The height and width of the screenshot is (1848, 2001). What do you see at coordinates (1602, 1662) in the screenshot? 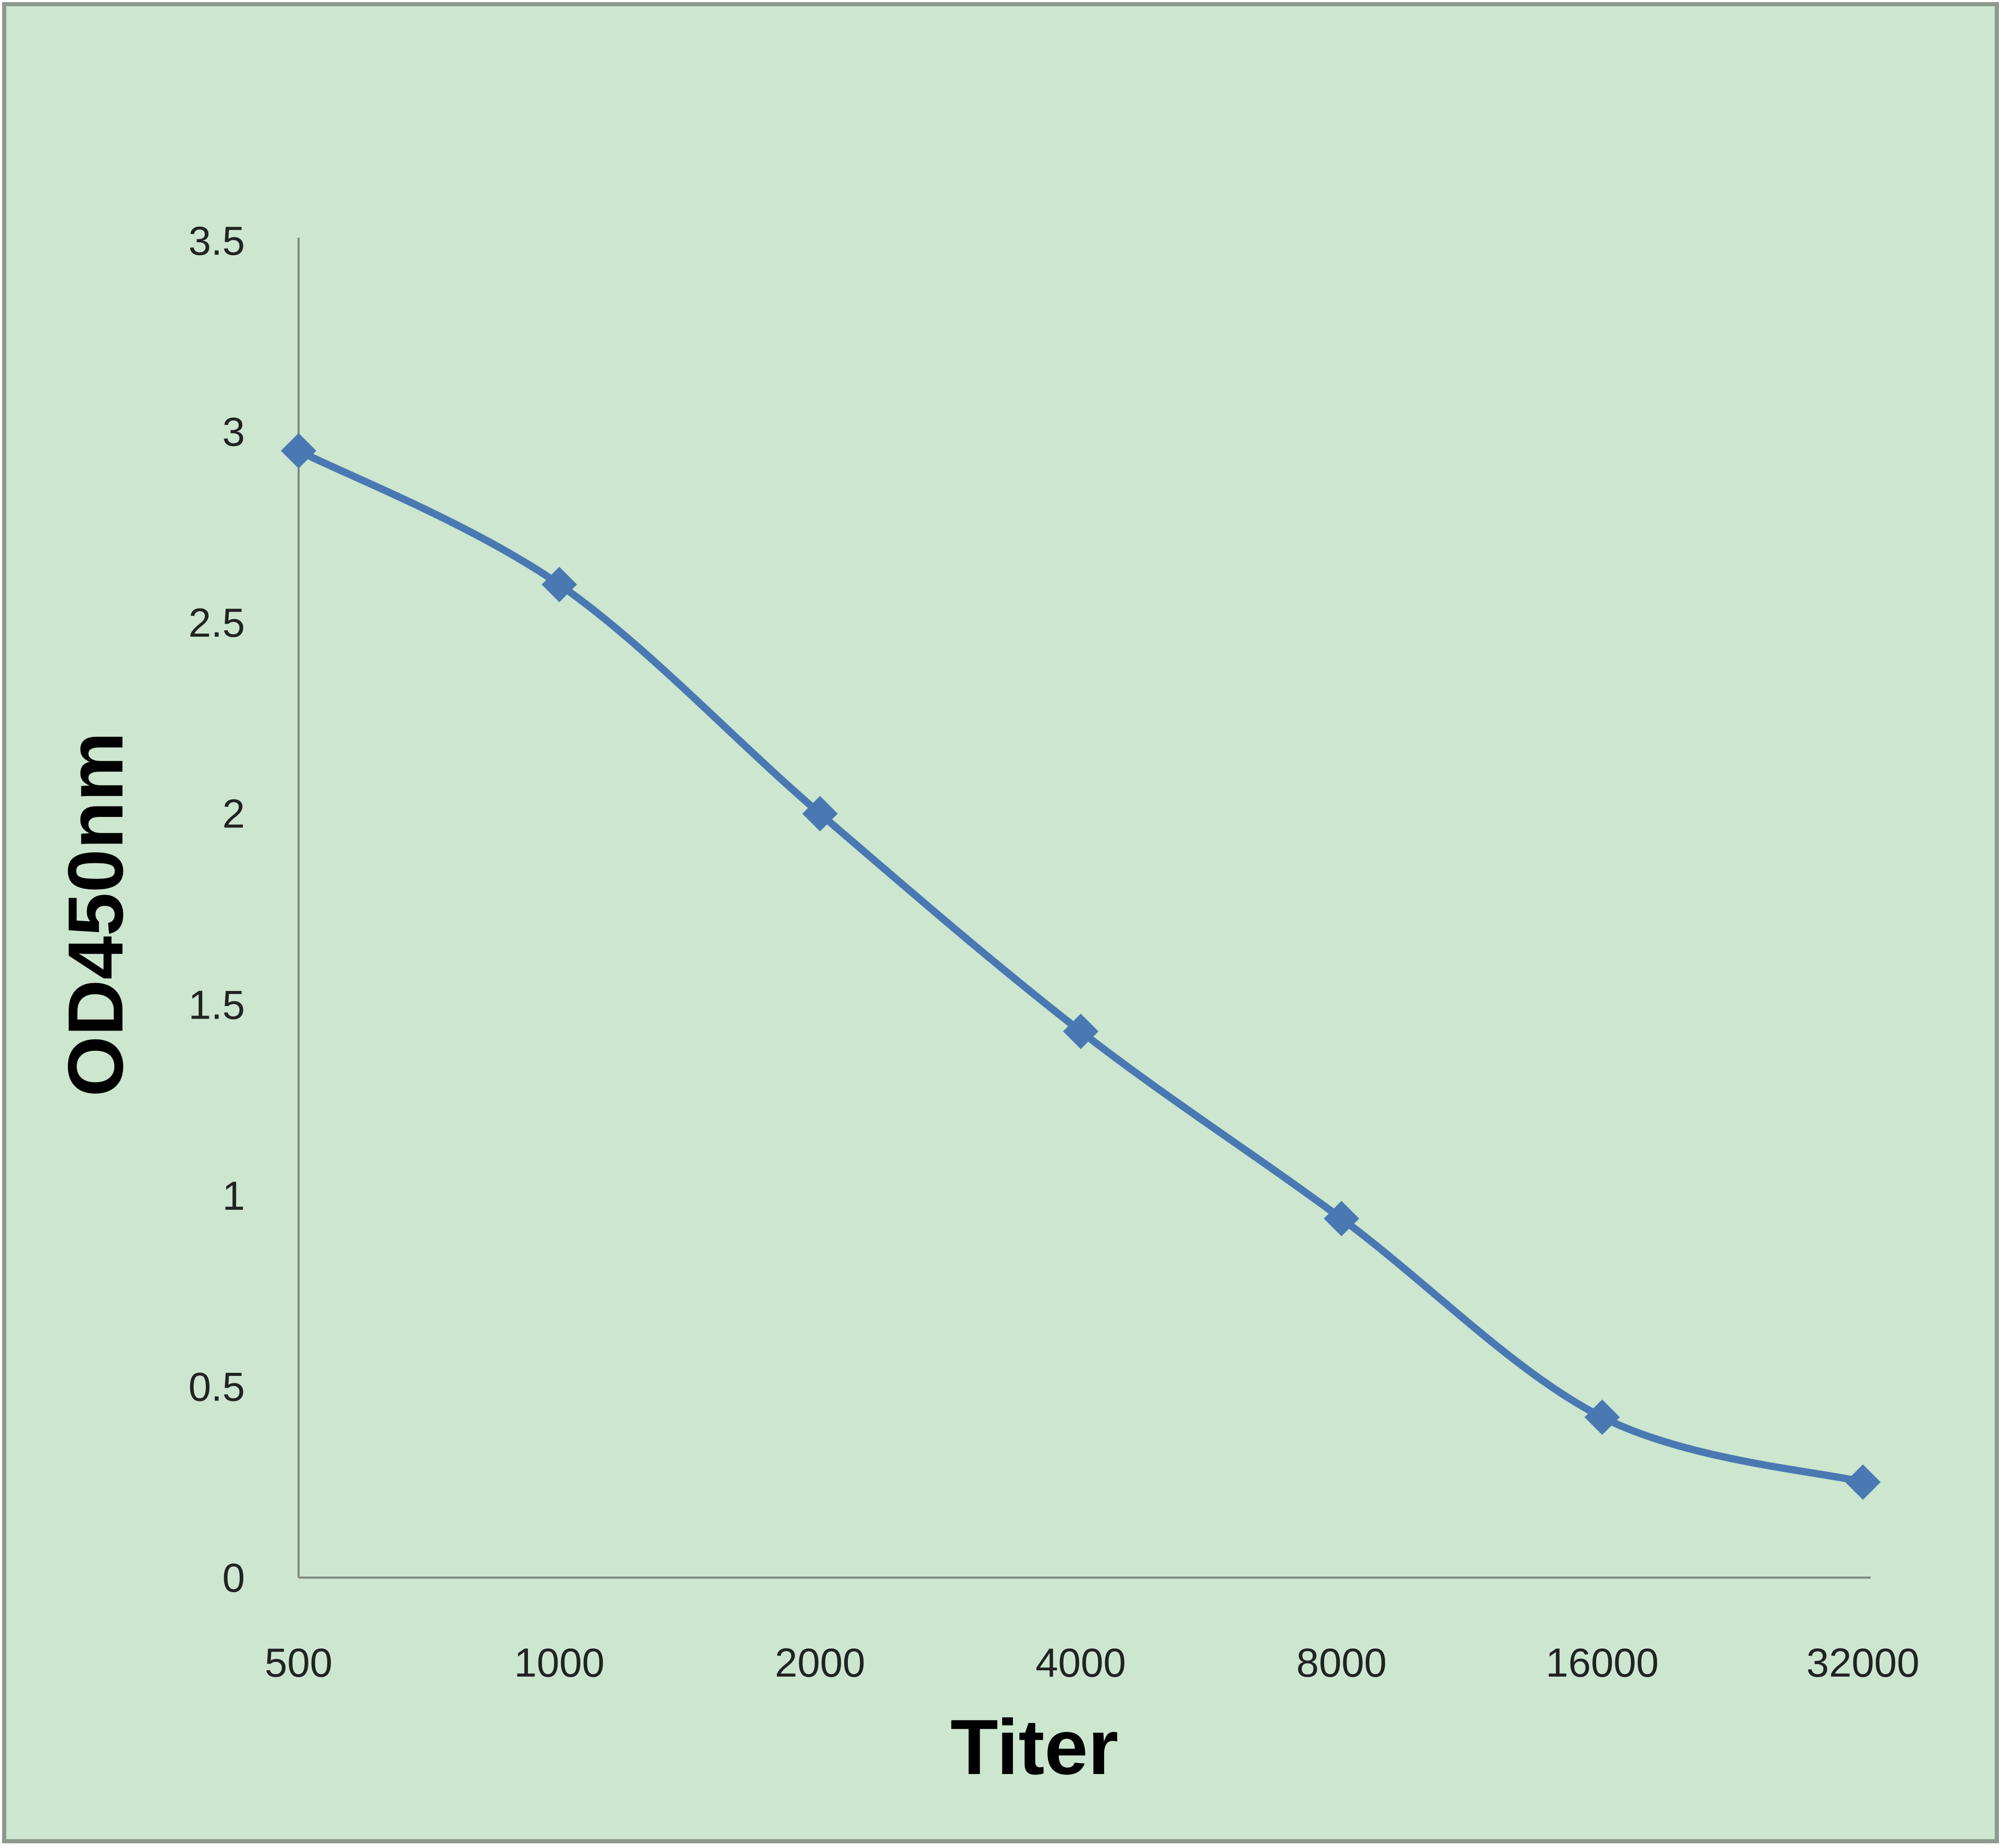
I see `x-tick-label: 16000` at bounding box center [1602, 1662].